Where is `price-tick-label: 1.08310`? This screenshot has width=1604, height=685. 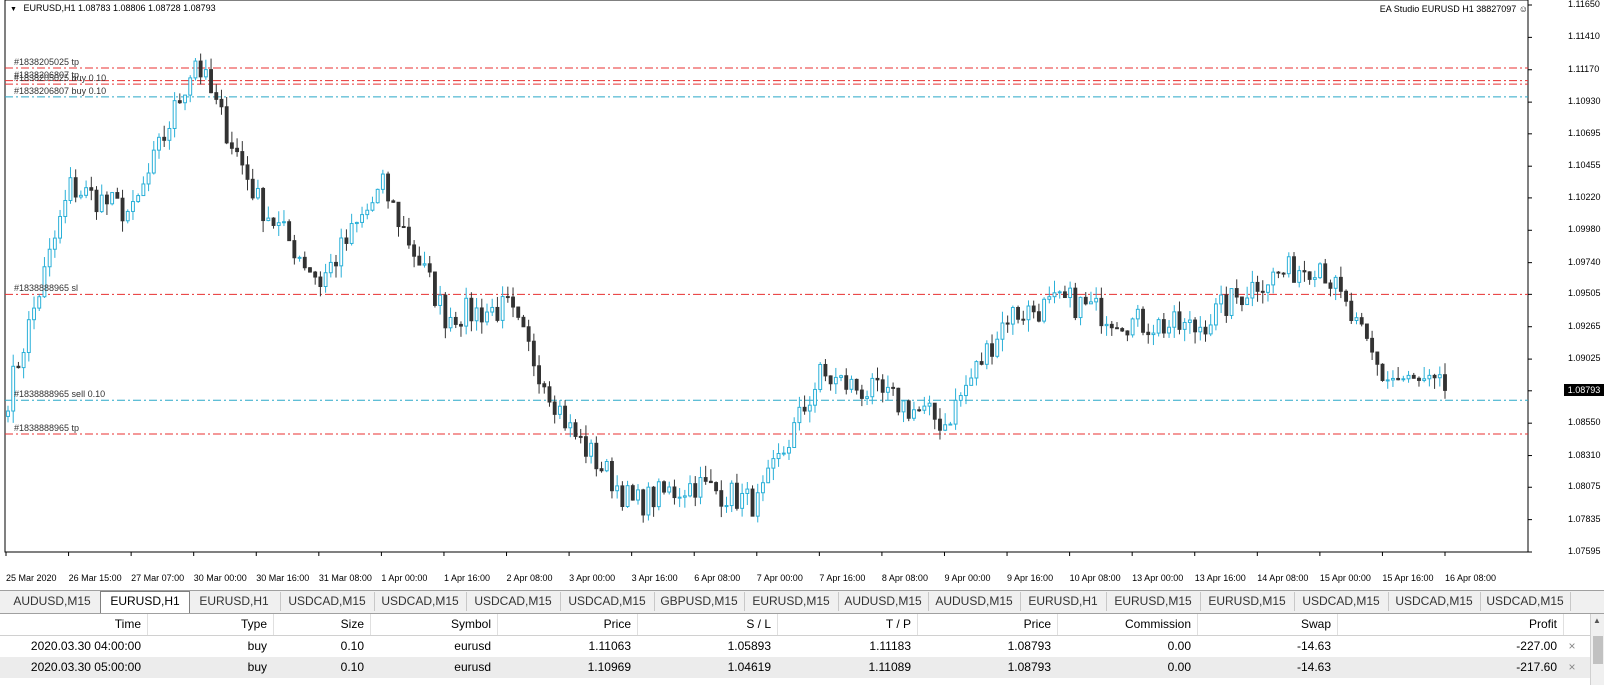
price-tick-label: 1.08310 is located at coordinates (1584, 454).